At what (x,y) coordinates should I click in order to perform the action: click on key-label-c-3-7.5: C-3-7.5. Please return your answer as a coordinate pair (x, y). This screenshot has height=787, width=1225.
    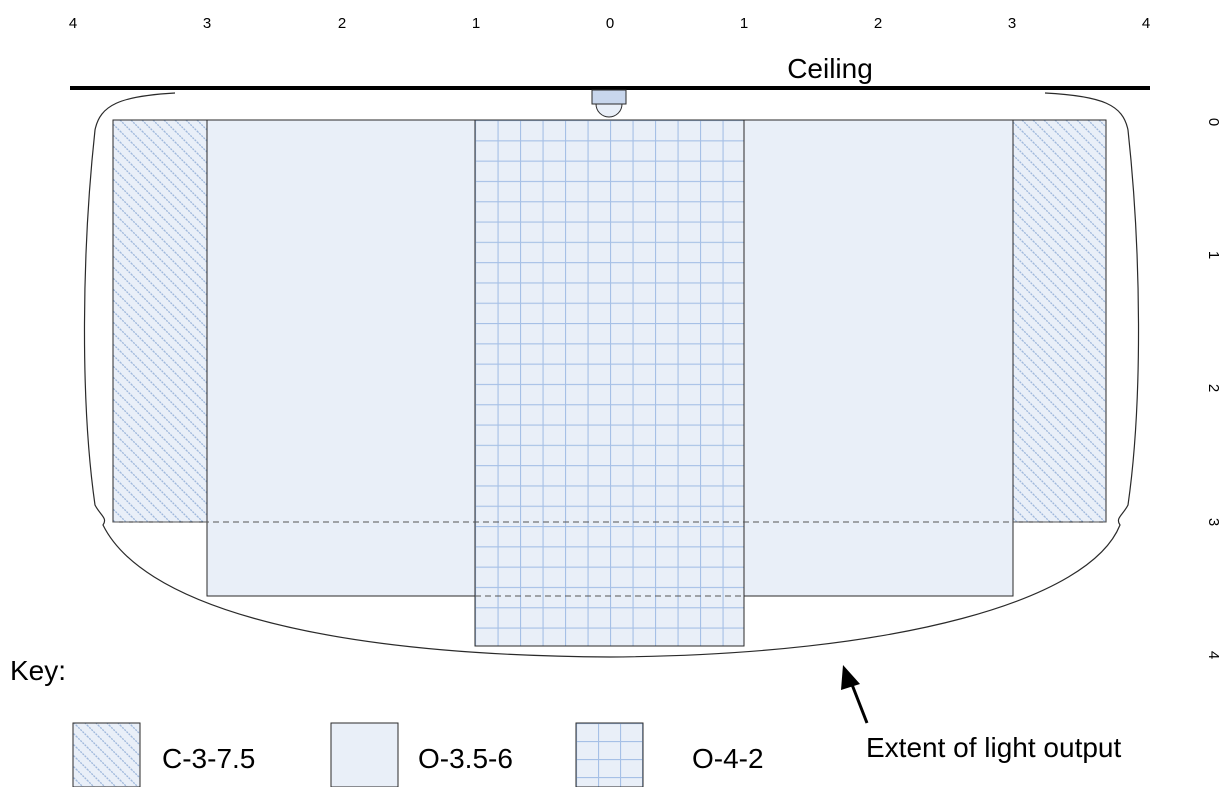
    Looking at the image, I should click on (208, 758).